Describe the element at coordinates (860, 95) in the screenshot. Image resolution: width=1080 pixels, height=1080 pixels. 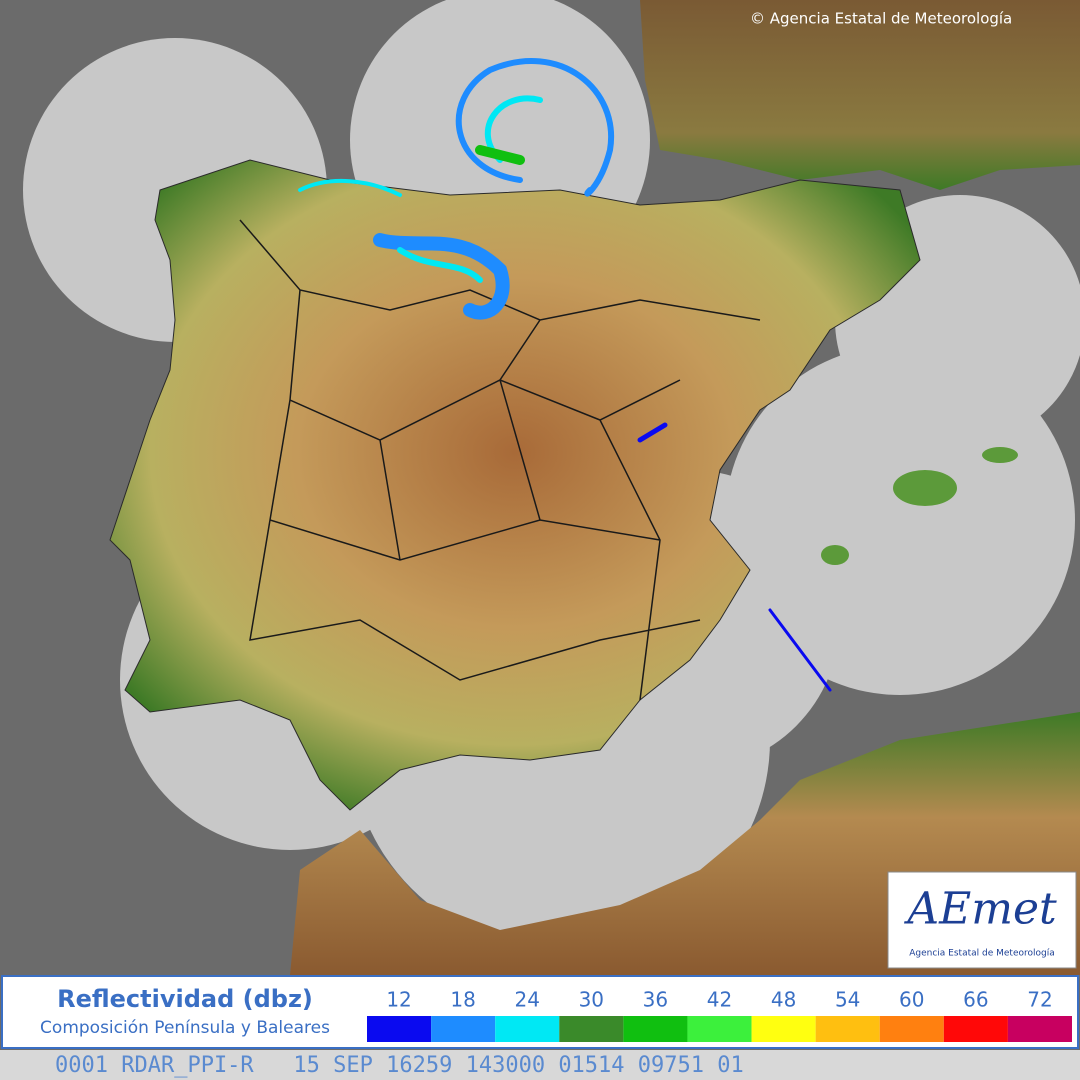
I see `france` at that location.